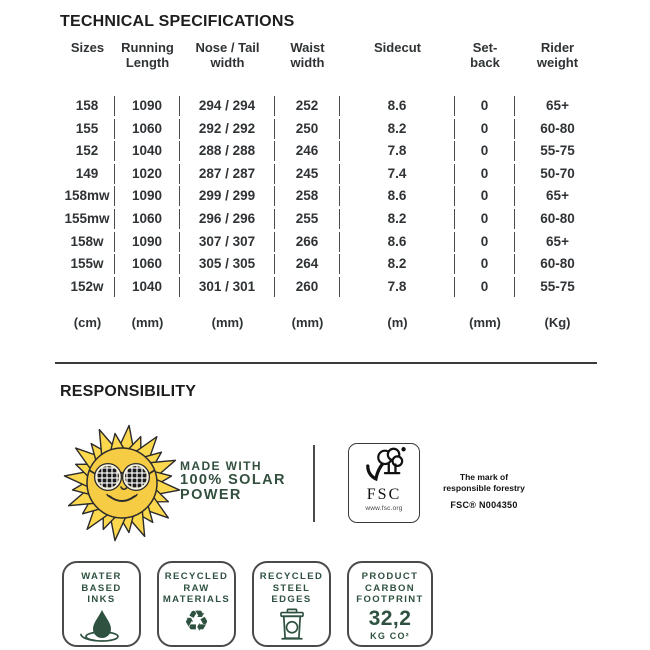  Describe the element at coordinates (227, 241) in the screenshot. I see `table-cell: 307 / 307` at that location.